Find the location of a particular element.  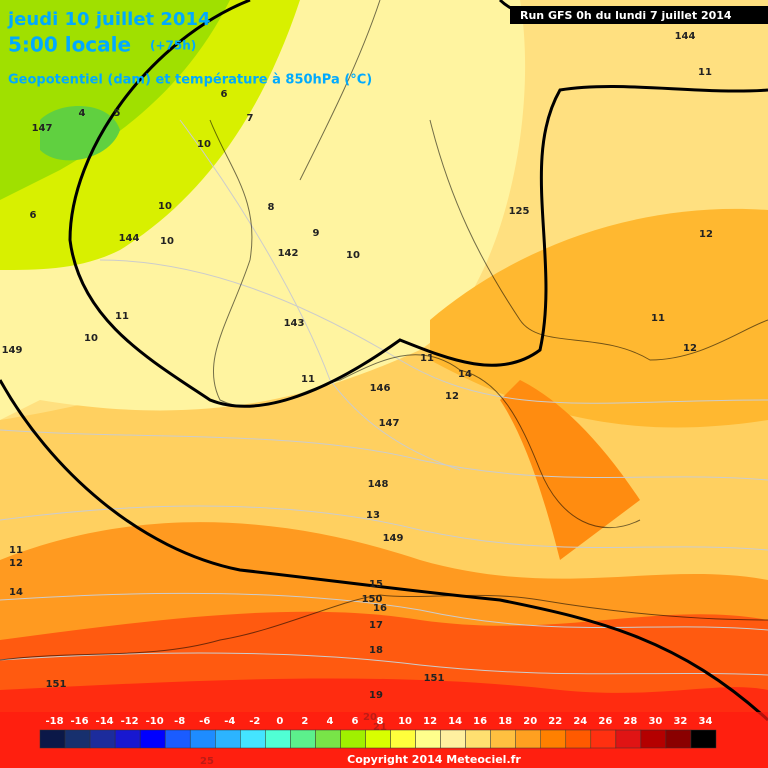

contour-label: 8 is located at coordinates (271, 207).